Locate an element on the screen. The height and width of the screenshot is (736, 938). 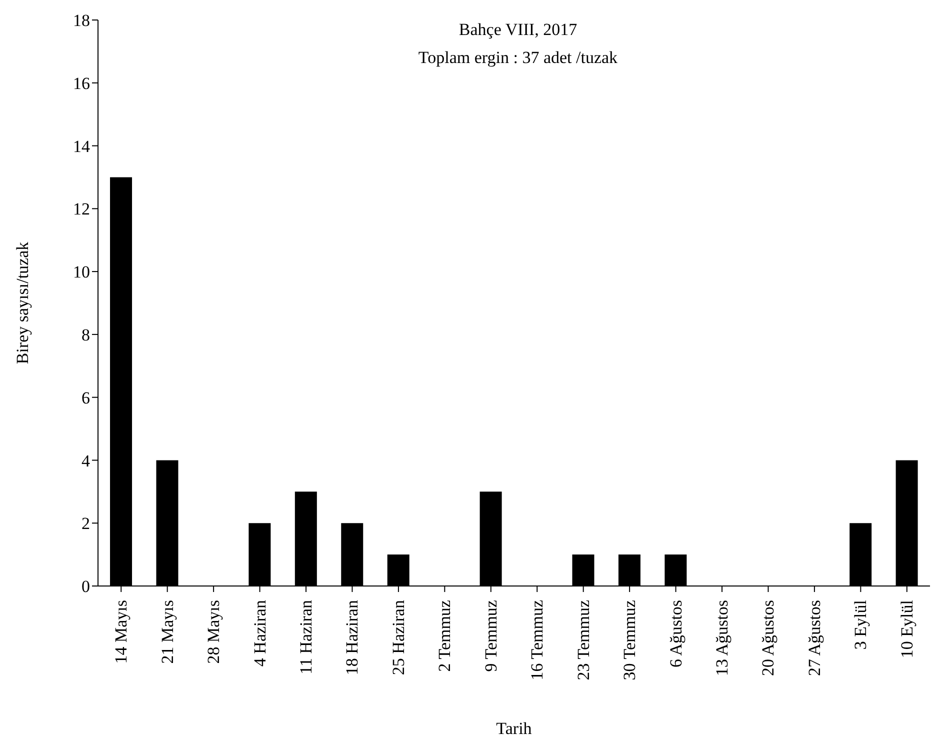
x-tick-label: 28 Mayıs is located at coordinates (214, 632).